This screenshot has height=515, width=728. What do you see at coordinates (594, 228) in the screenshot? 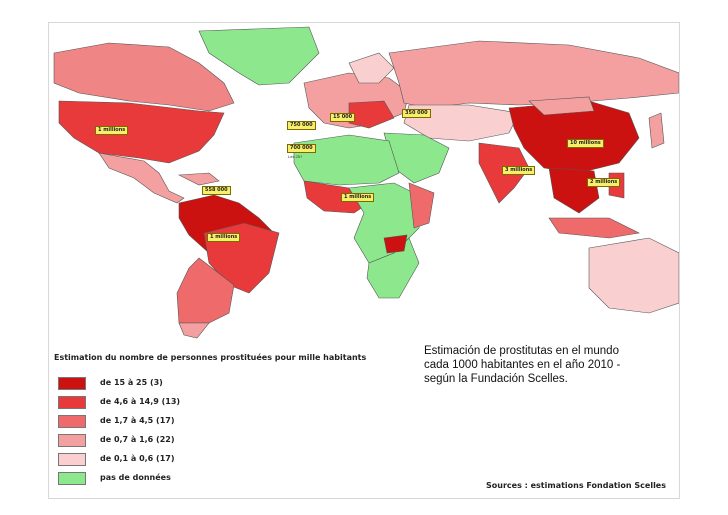
I see `indonesia-region` at bounding box center [594, 228].